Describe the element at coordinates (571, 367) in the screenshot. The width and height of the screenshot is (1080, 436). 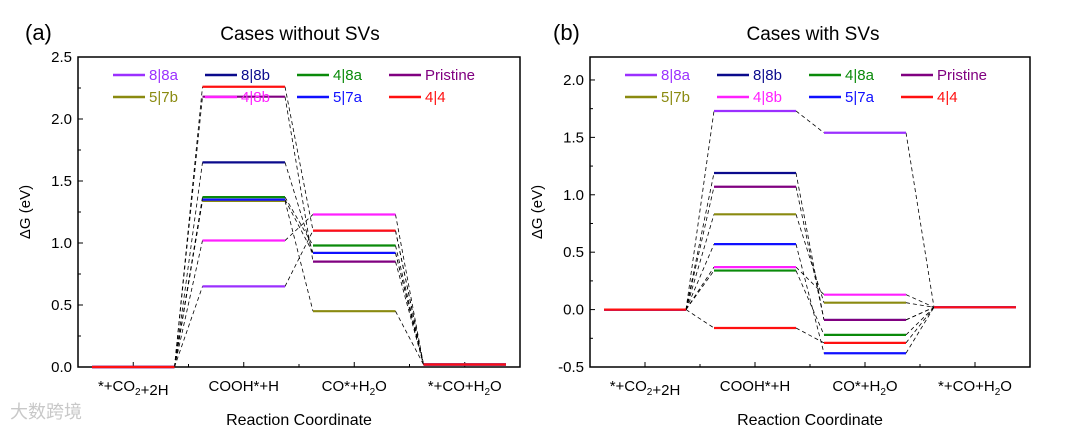
I see `y-tick-label: -0.5` at that location.